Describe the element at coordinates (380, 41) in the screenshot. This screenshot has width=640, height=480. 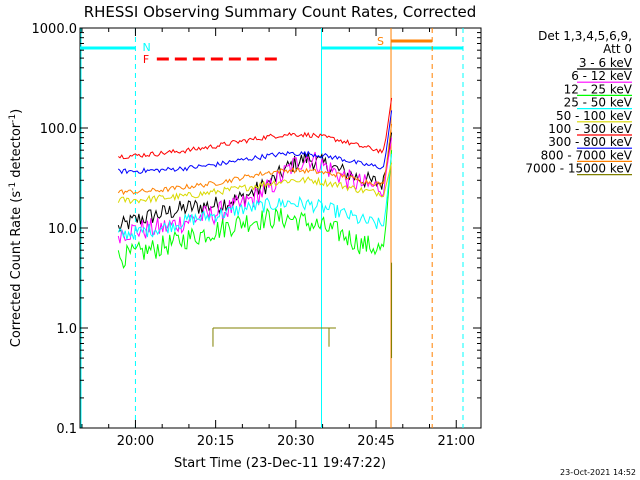
I see `saa-label: S` at that location.